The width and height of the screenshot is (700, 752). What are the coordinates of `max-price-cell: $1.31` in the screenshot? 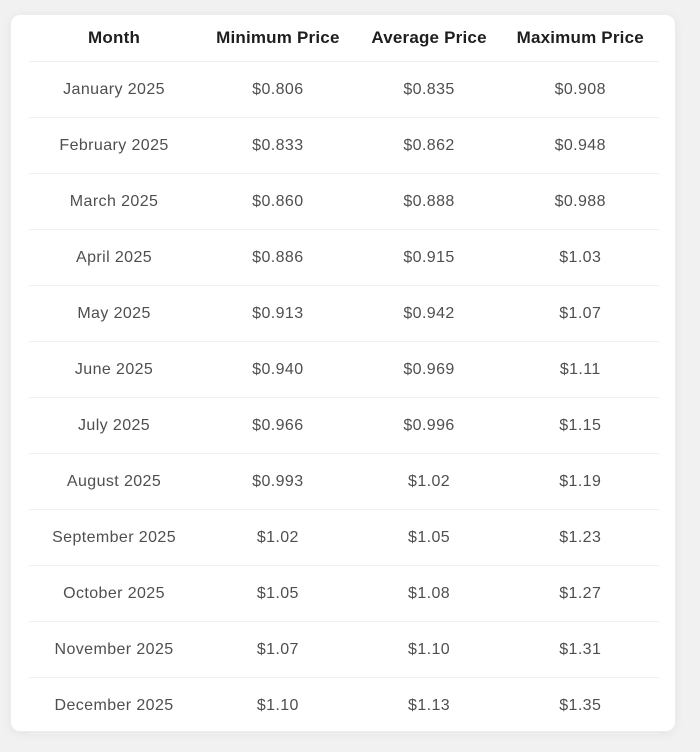 It's located at (580, 649).